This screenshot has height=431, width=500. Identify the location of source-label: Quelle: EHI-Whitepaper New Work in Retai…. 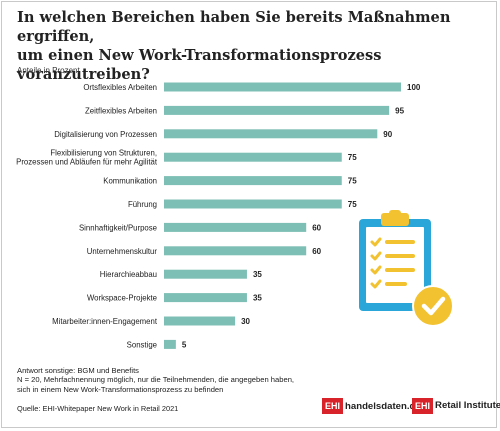
(98, 408).